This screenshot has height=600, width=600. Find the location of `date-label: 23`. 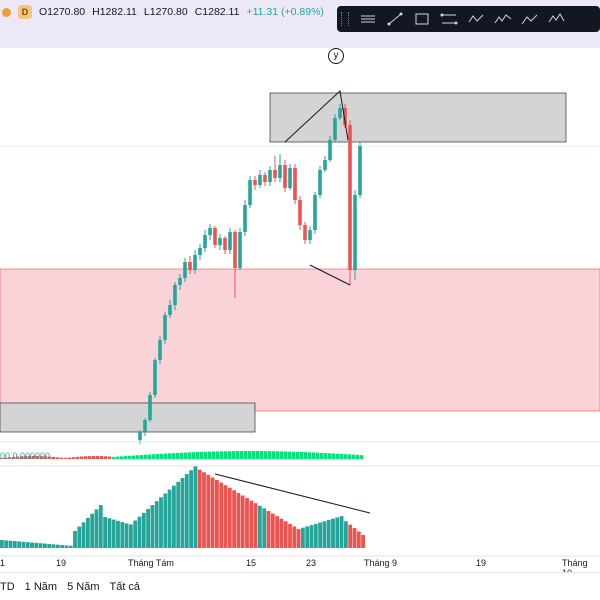

date-label: 23 is located at coordinates (311, 563).